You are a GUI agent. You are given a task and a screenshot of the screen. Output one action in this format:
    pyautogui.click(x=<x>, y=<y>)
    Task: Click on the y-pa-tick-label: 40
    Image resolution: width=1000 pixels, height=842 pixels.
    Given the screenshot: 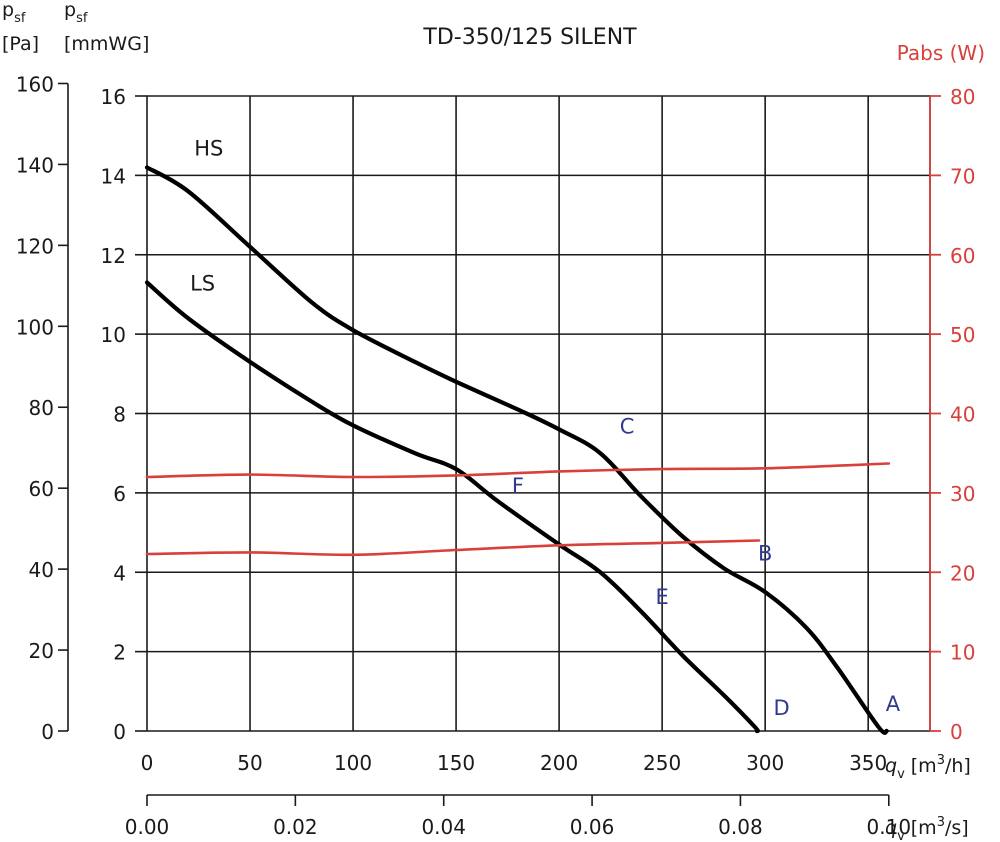 What is the action you would take?
    pyautogui.click(x=41, y=570)
    